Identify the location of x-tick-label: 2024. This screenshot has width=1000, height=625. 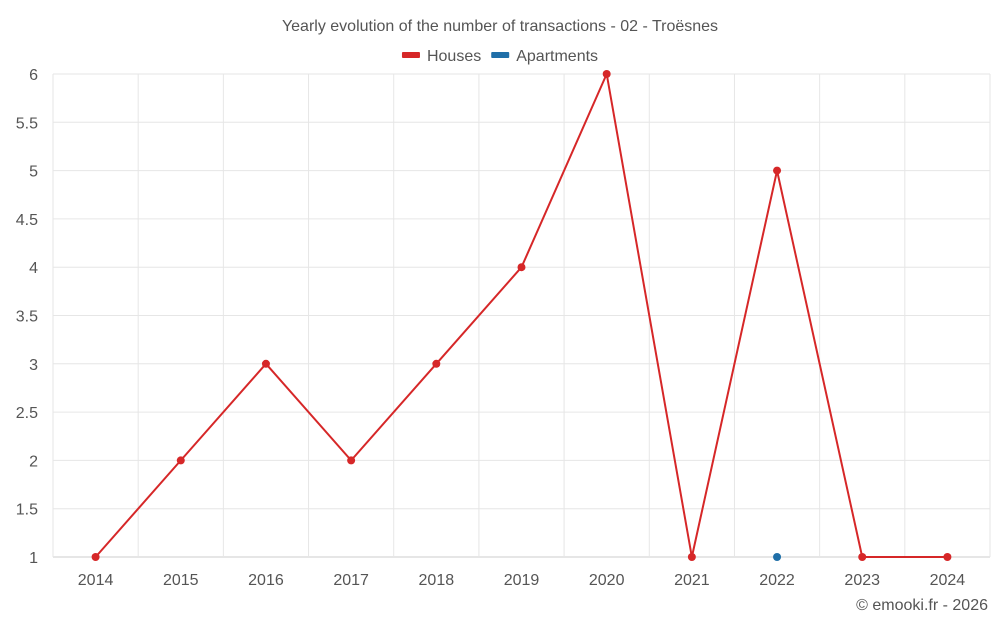
(948, 580).